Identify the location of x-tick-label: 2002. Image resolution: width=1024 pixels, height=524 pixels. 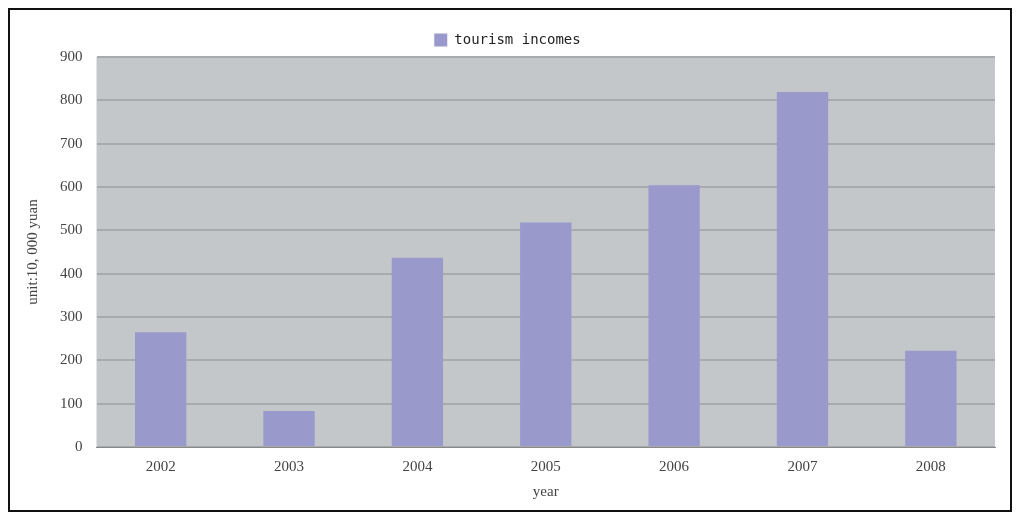
(160, 465).